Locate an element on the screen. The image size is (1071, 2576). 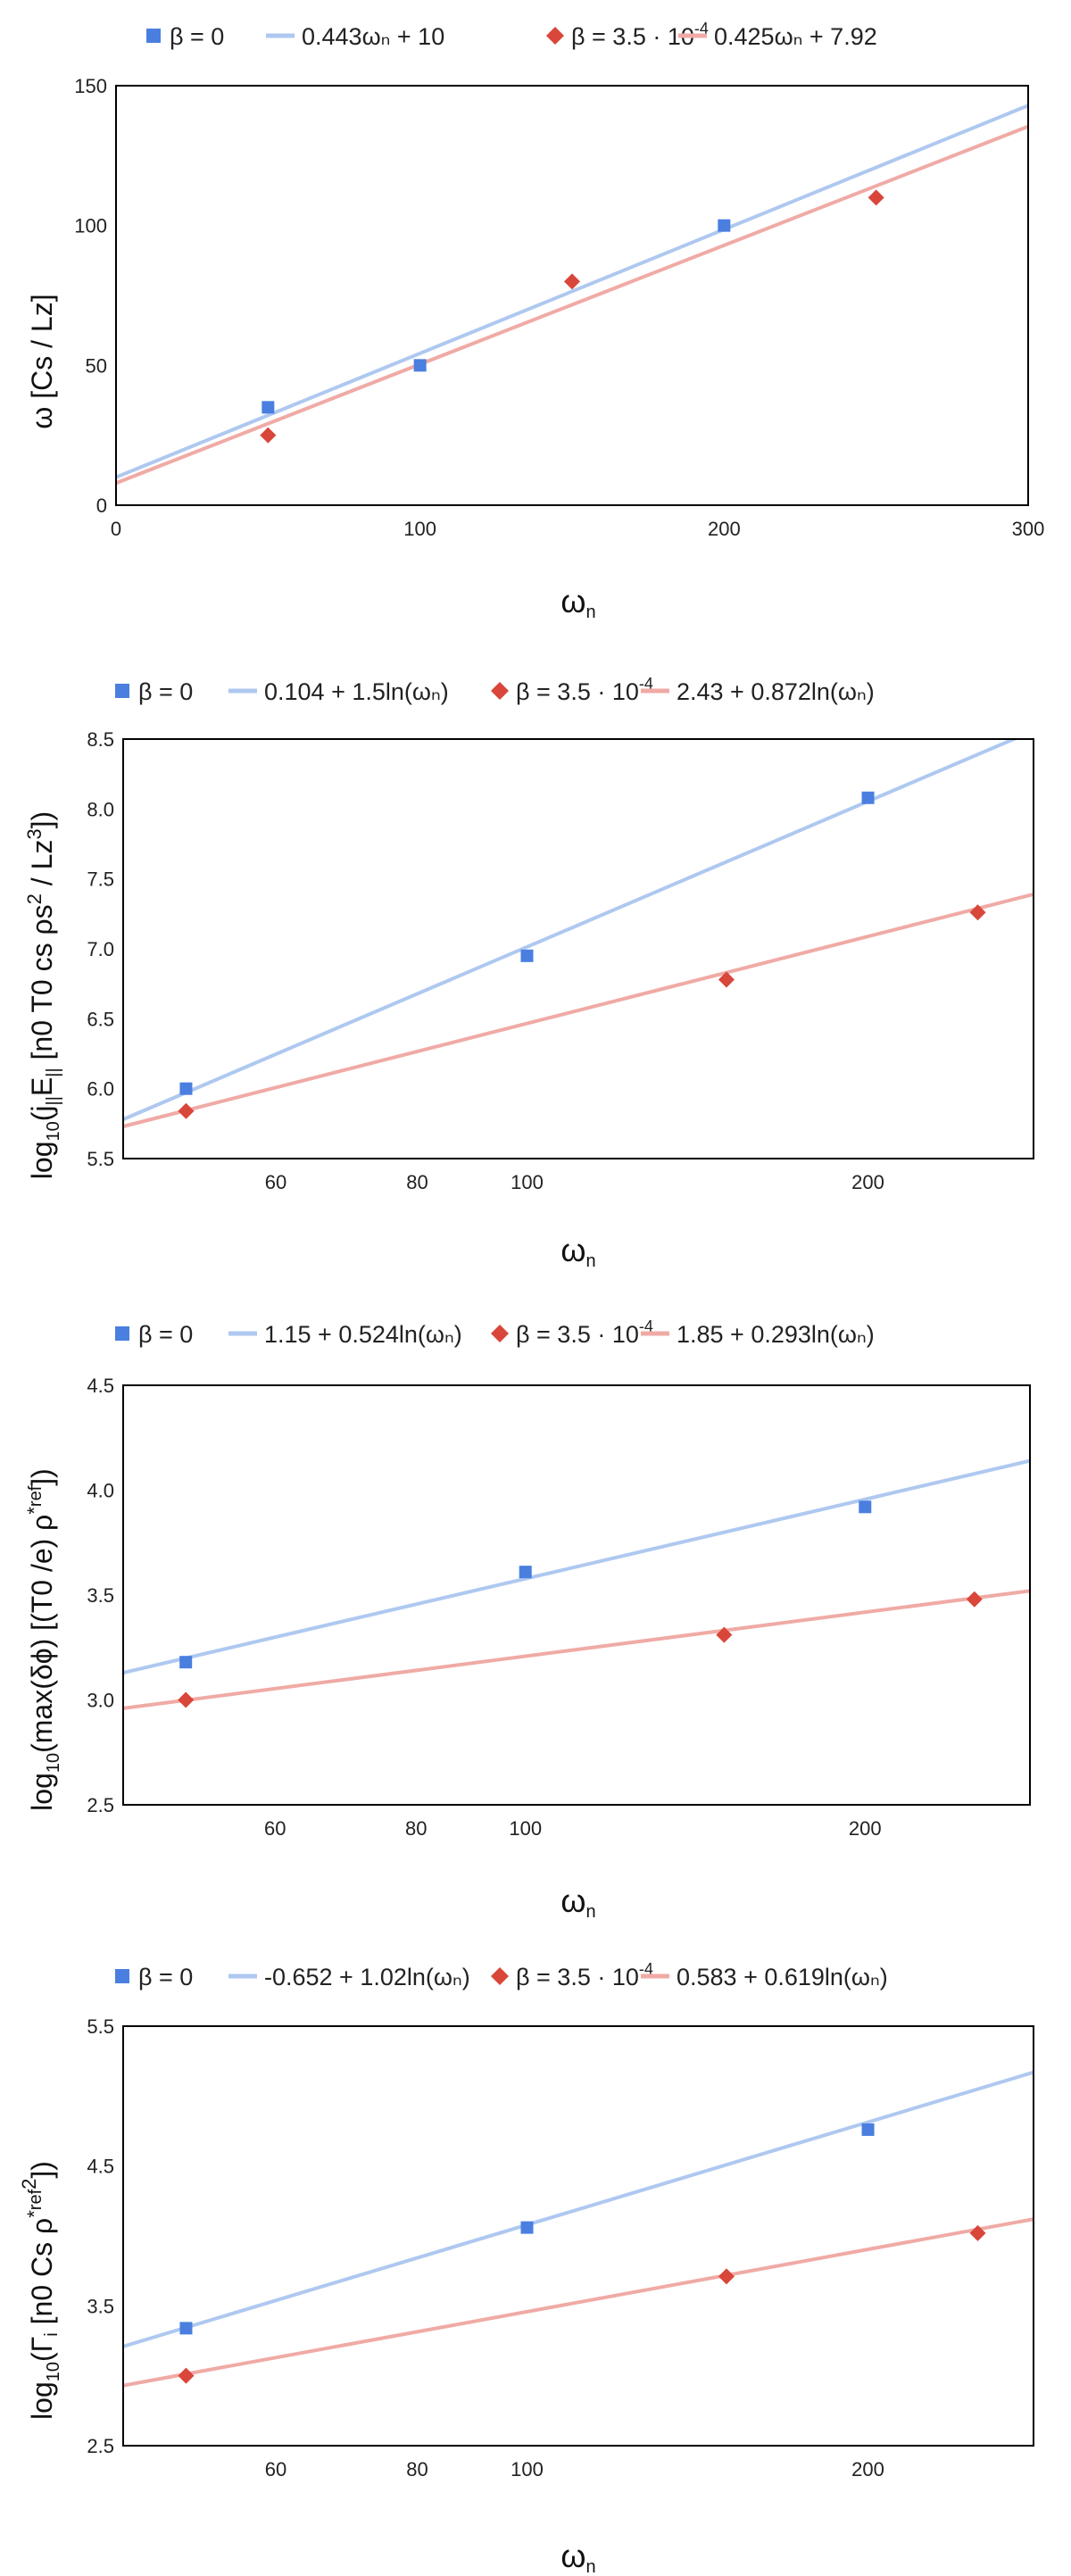
y-axis-label: ω [Cs / Lz] is located at coordinates (42, 361).